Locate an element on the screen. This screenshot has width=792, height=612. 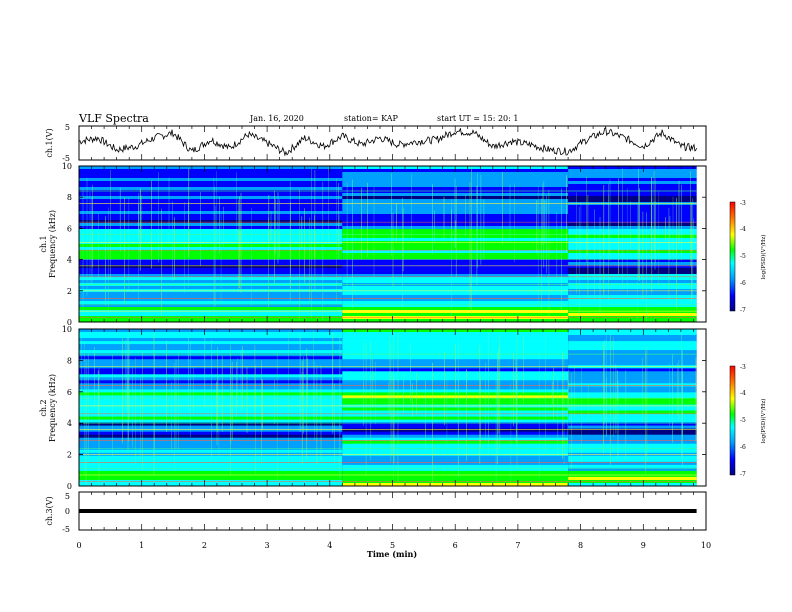
spec2-ticks-ytick-label: 8 is located at coordinates (69, 360).